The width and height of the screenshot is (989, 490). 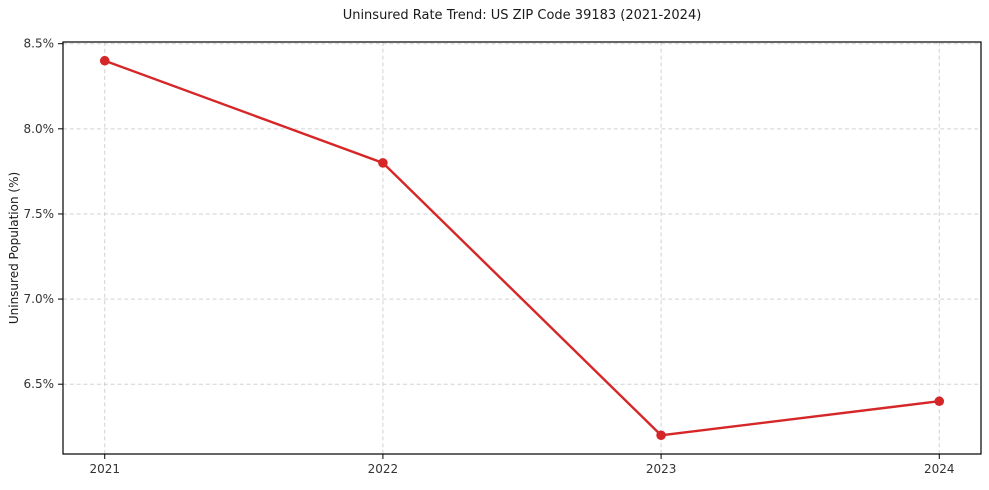 I want to click on x-tick-label: 2023, so click(x=661, y=469).